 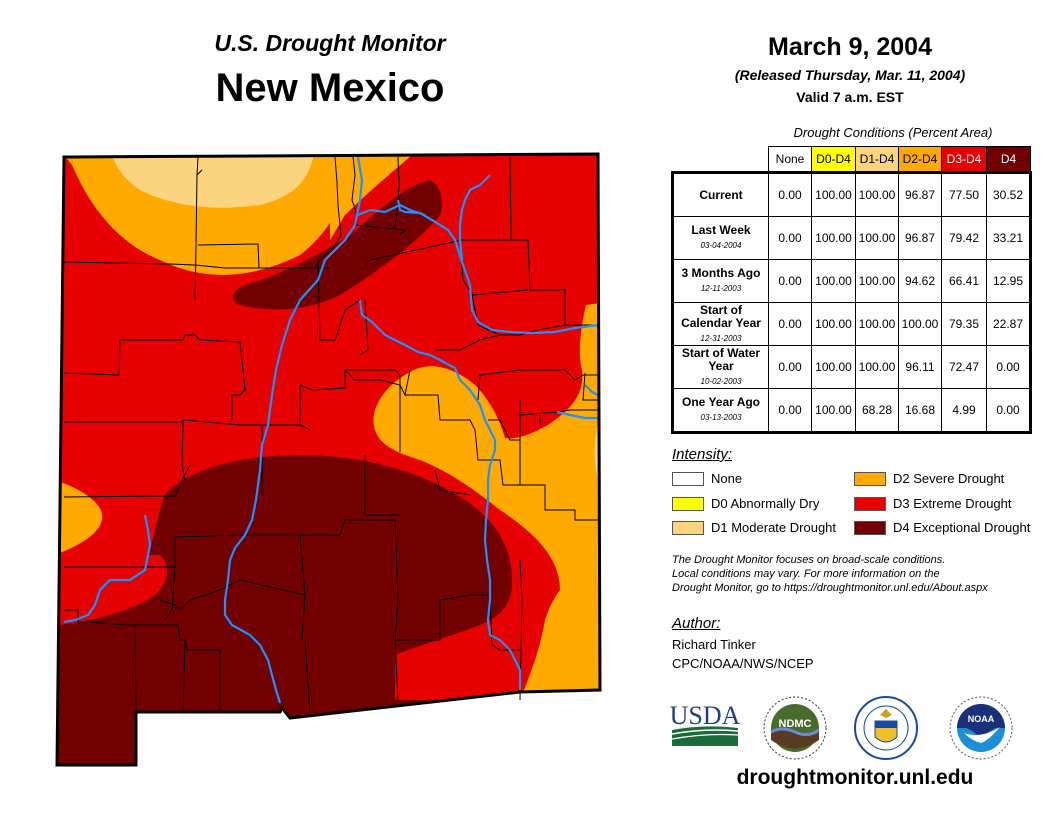 What do you see at coordinates (696, 623) in the screenshot?
I see `author-heading: Author:` at bounding box center [696, 623].